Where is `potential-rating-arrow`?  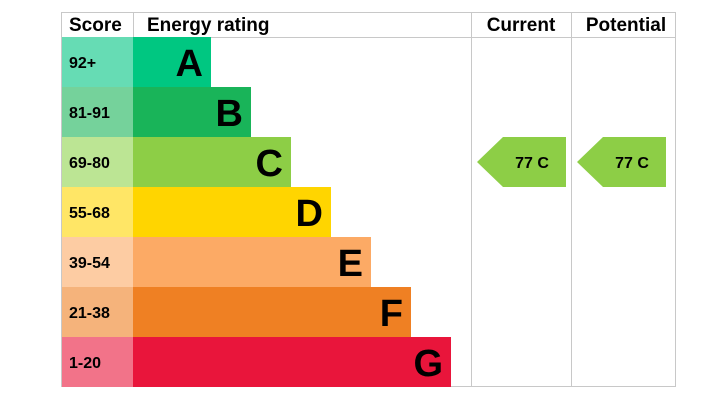 potential-rating-arrow is located at coordinates (621, 162).